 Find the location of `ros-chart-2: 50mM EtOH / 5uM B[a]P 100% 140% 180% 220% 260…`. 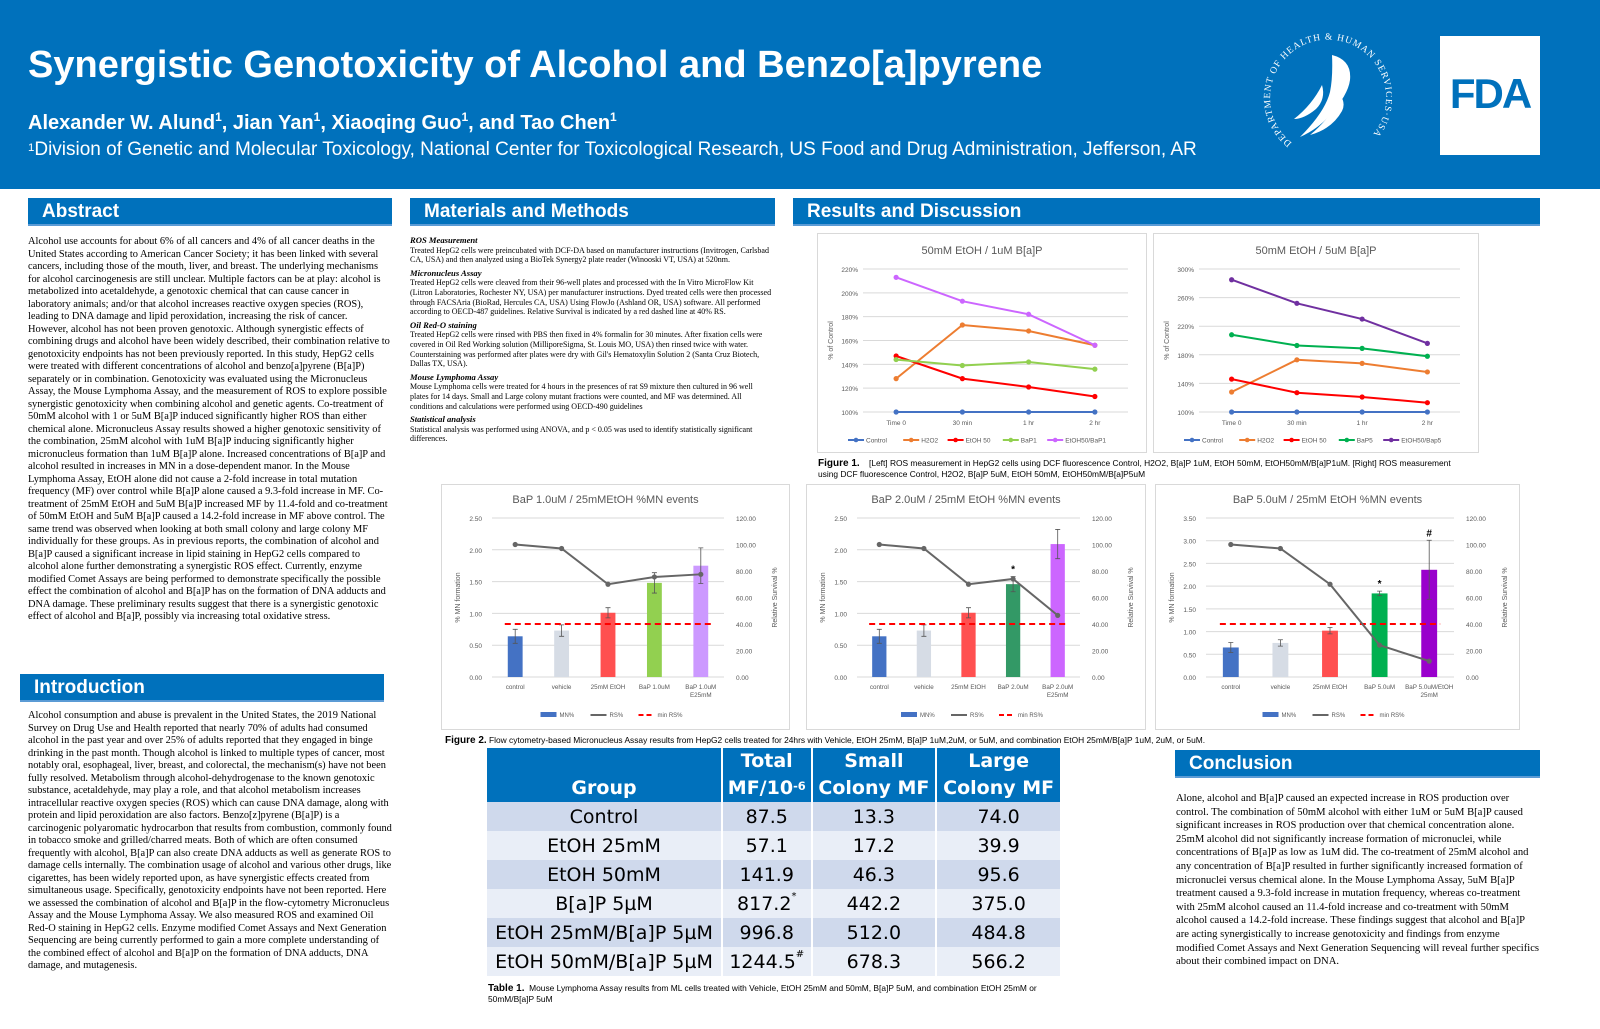

ros-chart-2: 50mM EtOH / 5uM B[a]P 100% 140% 180% 220% 260… is located at coordinates (1316, 343).